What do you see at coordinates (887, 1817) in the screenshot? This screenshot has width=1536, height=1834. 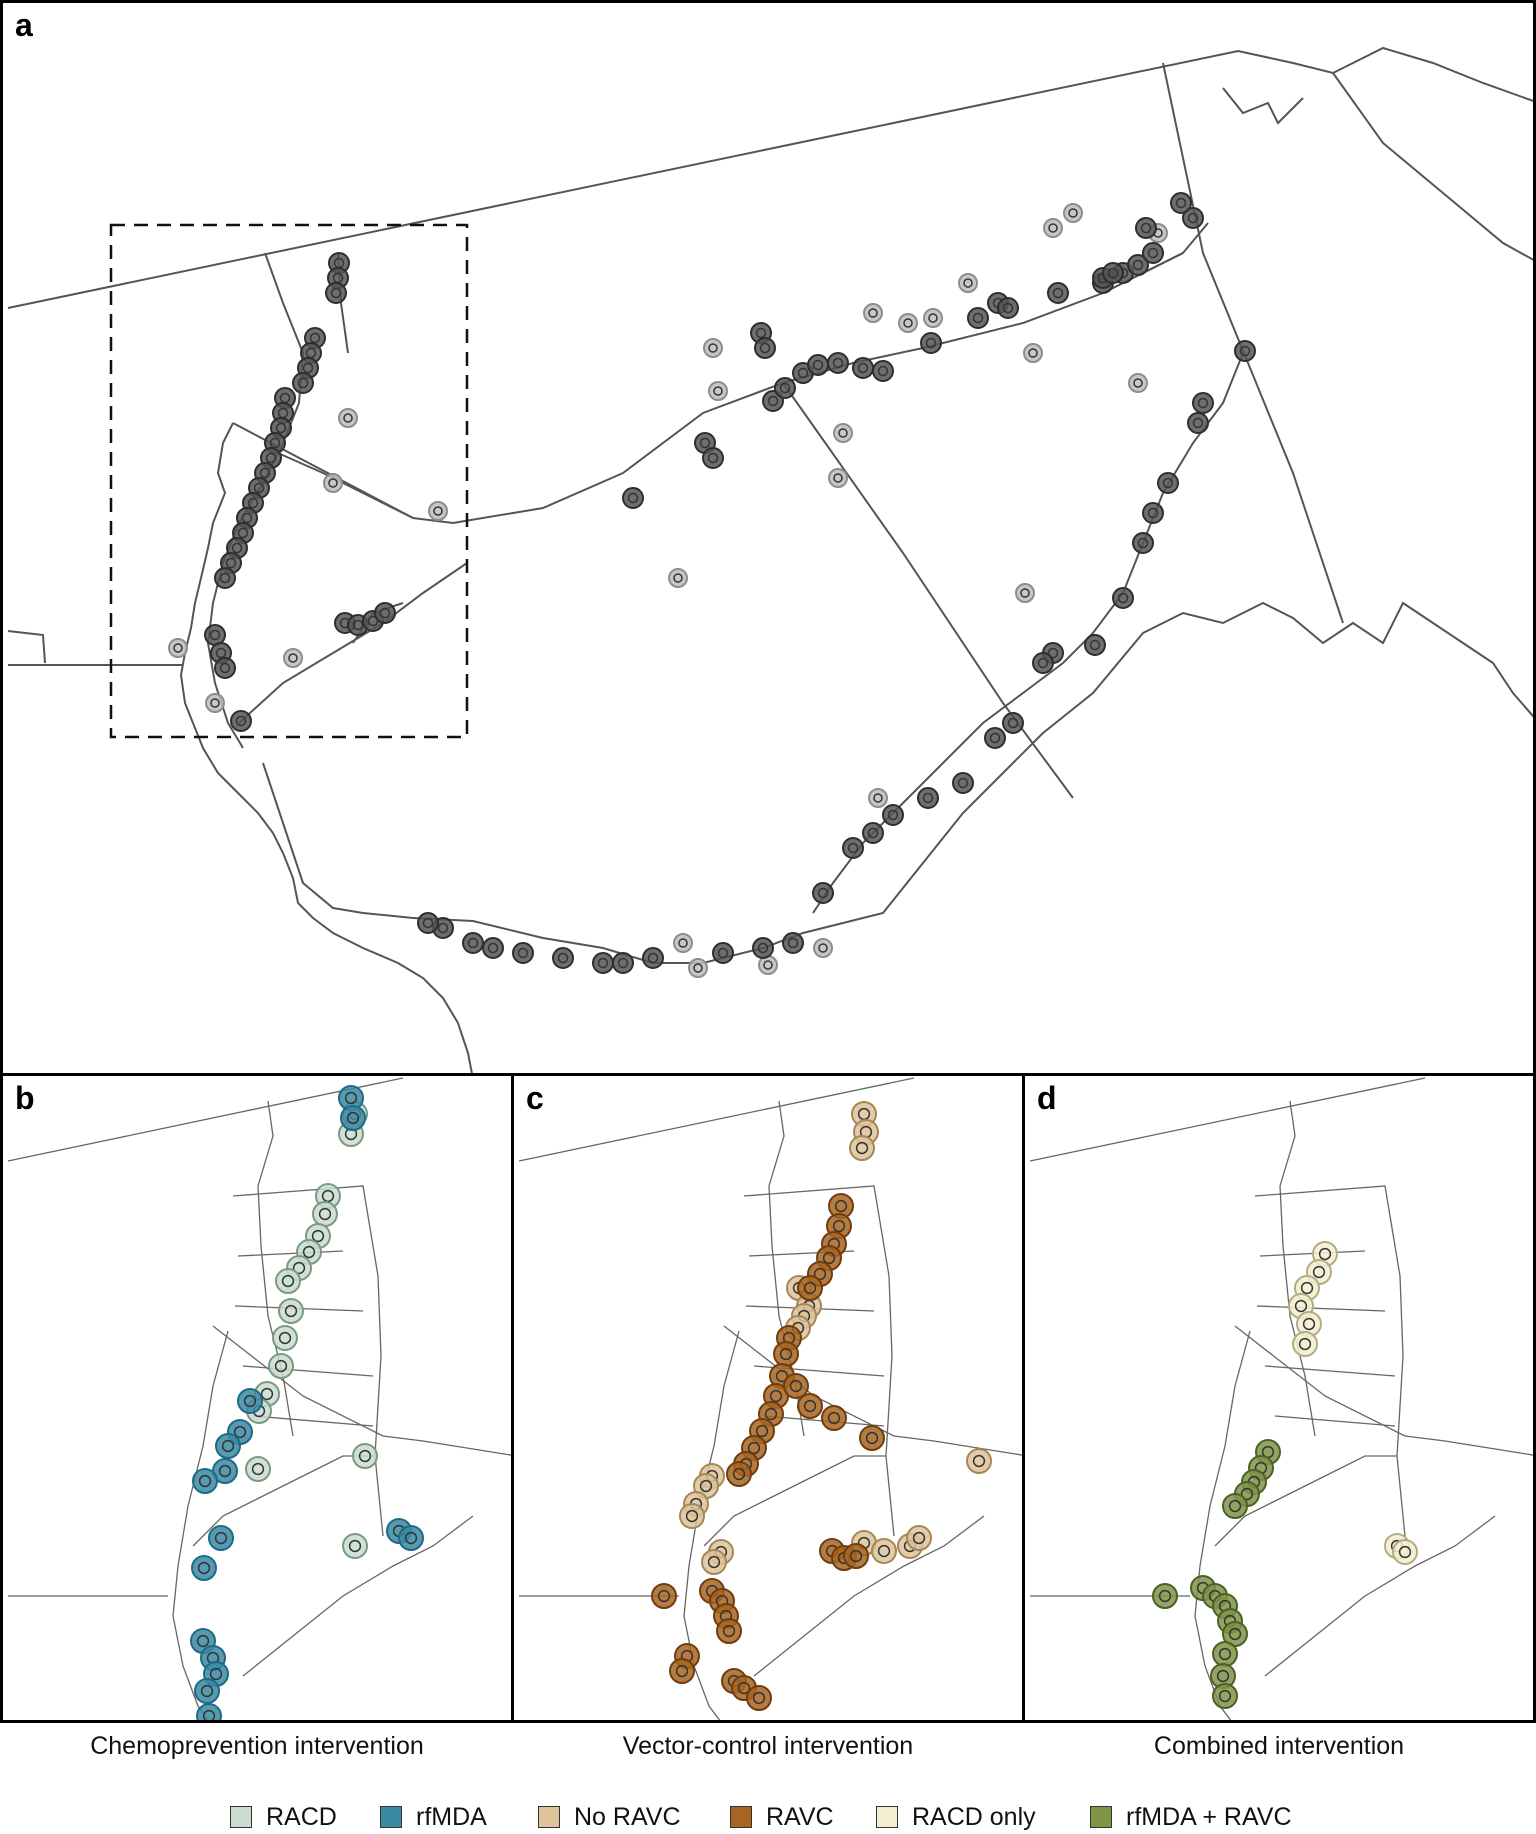 I see `legend-swatch-racd-only` at bounding box center [887, 1817].